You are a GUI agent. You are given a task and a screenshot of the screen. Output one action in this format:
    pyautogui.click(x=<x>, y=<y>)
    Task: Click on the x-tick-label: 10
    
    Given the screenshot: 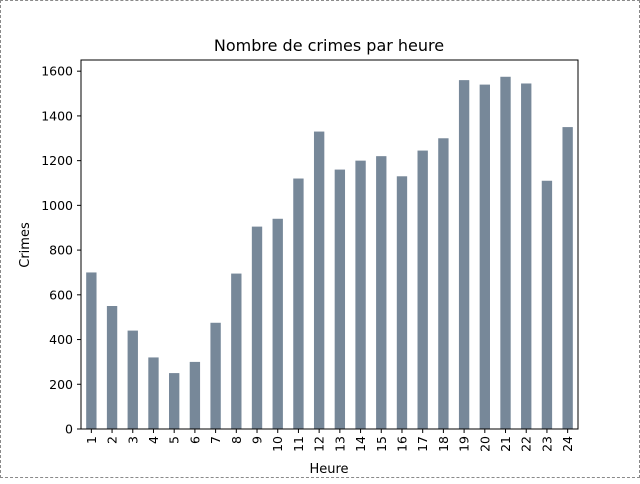 What is the action you would take?
    pyautogui.click(x=277, y=444)
    